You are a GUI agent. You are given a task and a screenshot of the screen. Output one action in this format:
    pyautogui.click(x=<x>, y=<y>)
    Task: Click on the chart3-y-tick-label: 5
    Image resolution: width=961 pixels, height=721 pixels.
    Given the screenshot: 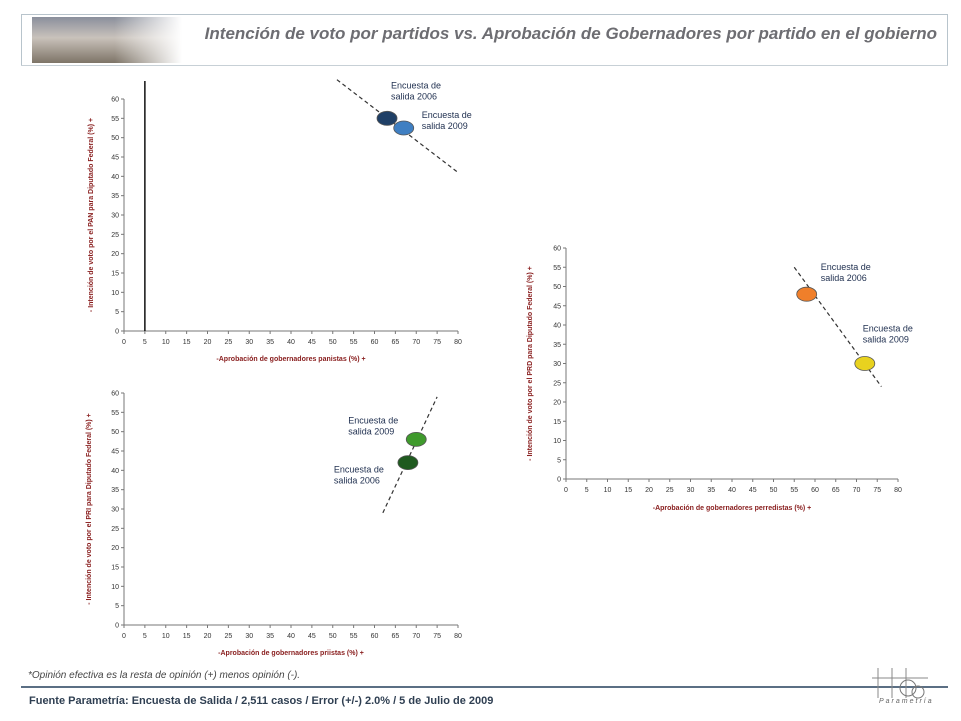 What is the action you would take?
    pyautogui.click(x=559, y=460)
    